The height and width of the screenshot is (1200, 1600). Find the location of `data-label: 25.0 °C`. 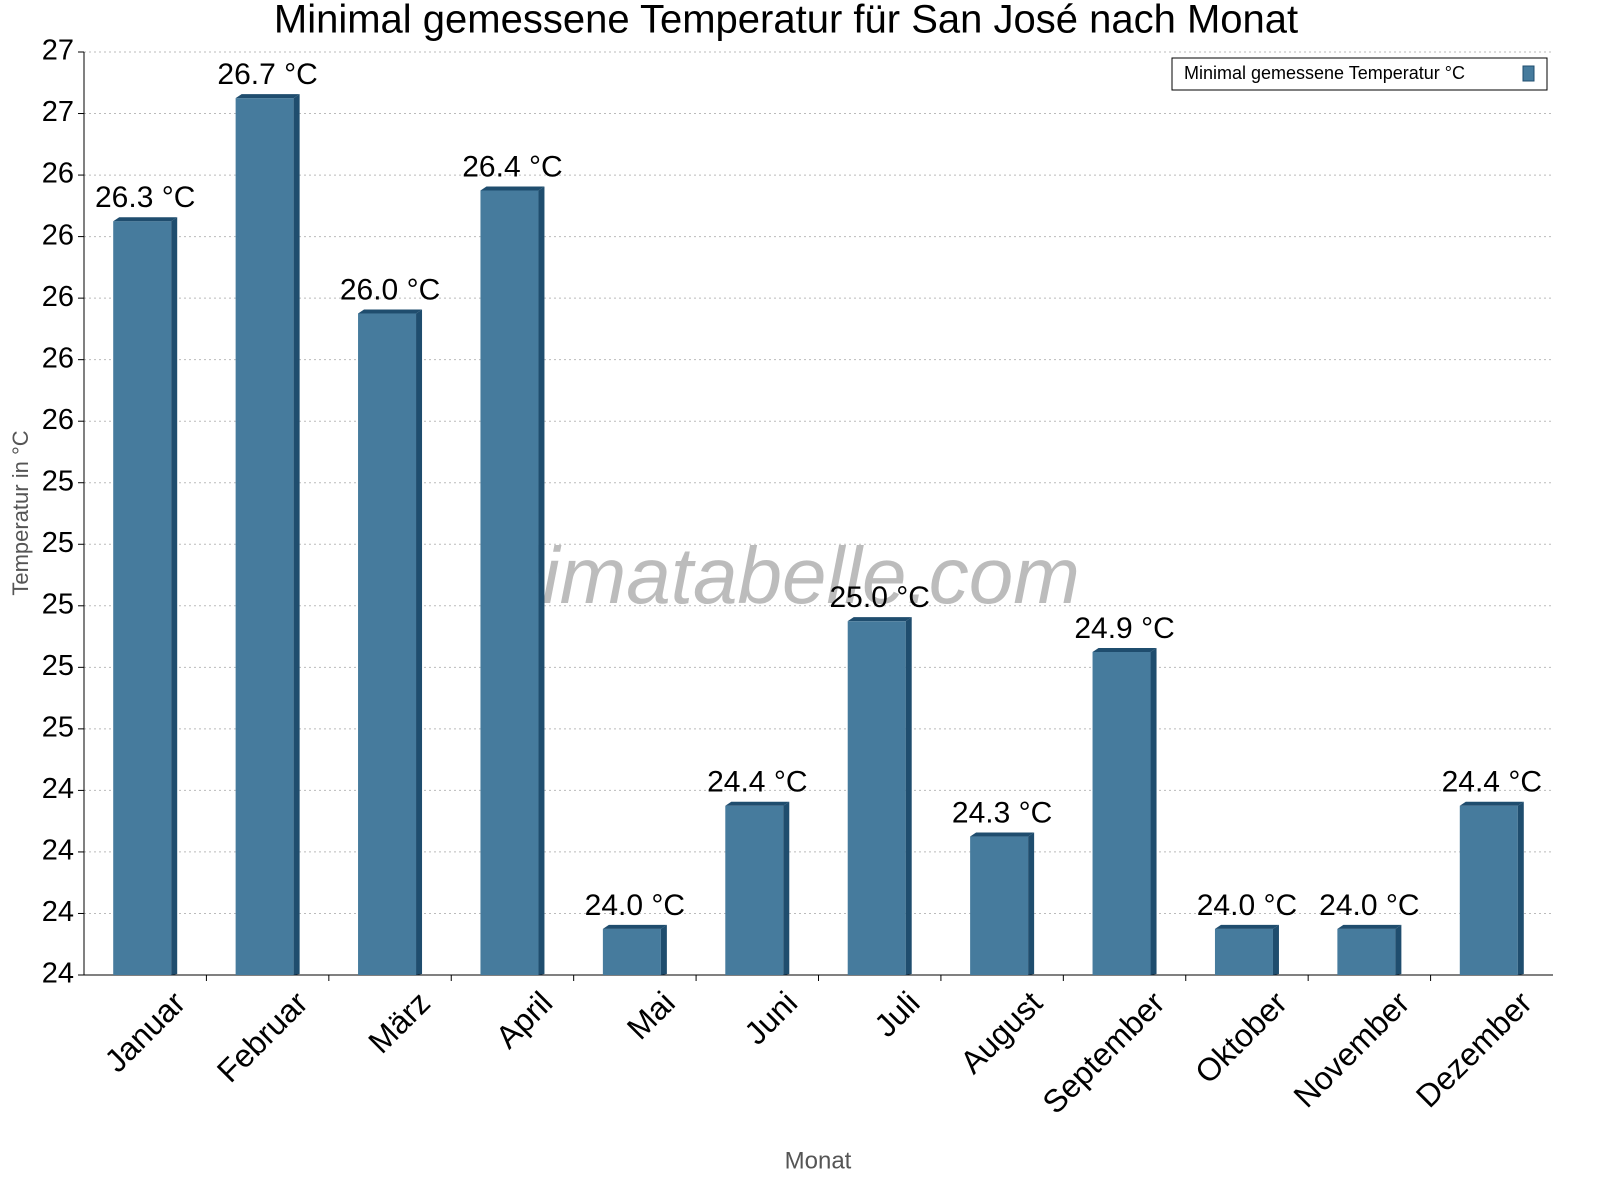

data-label: 25.0 °C is located at coordinates (880, 597).